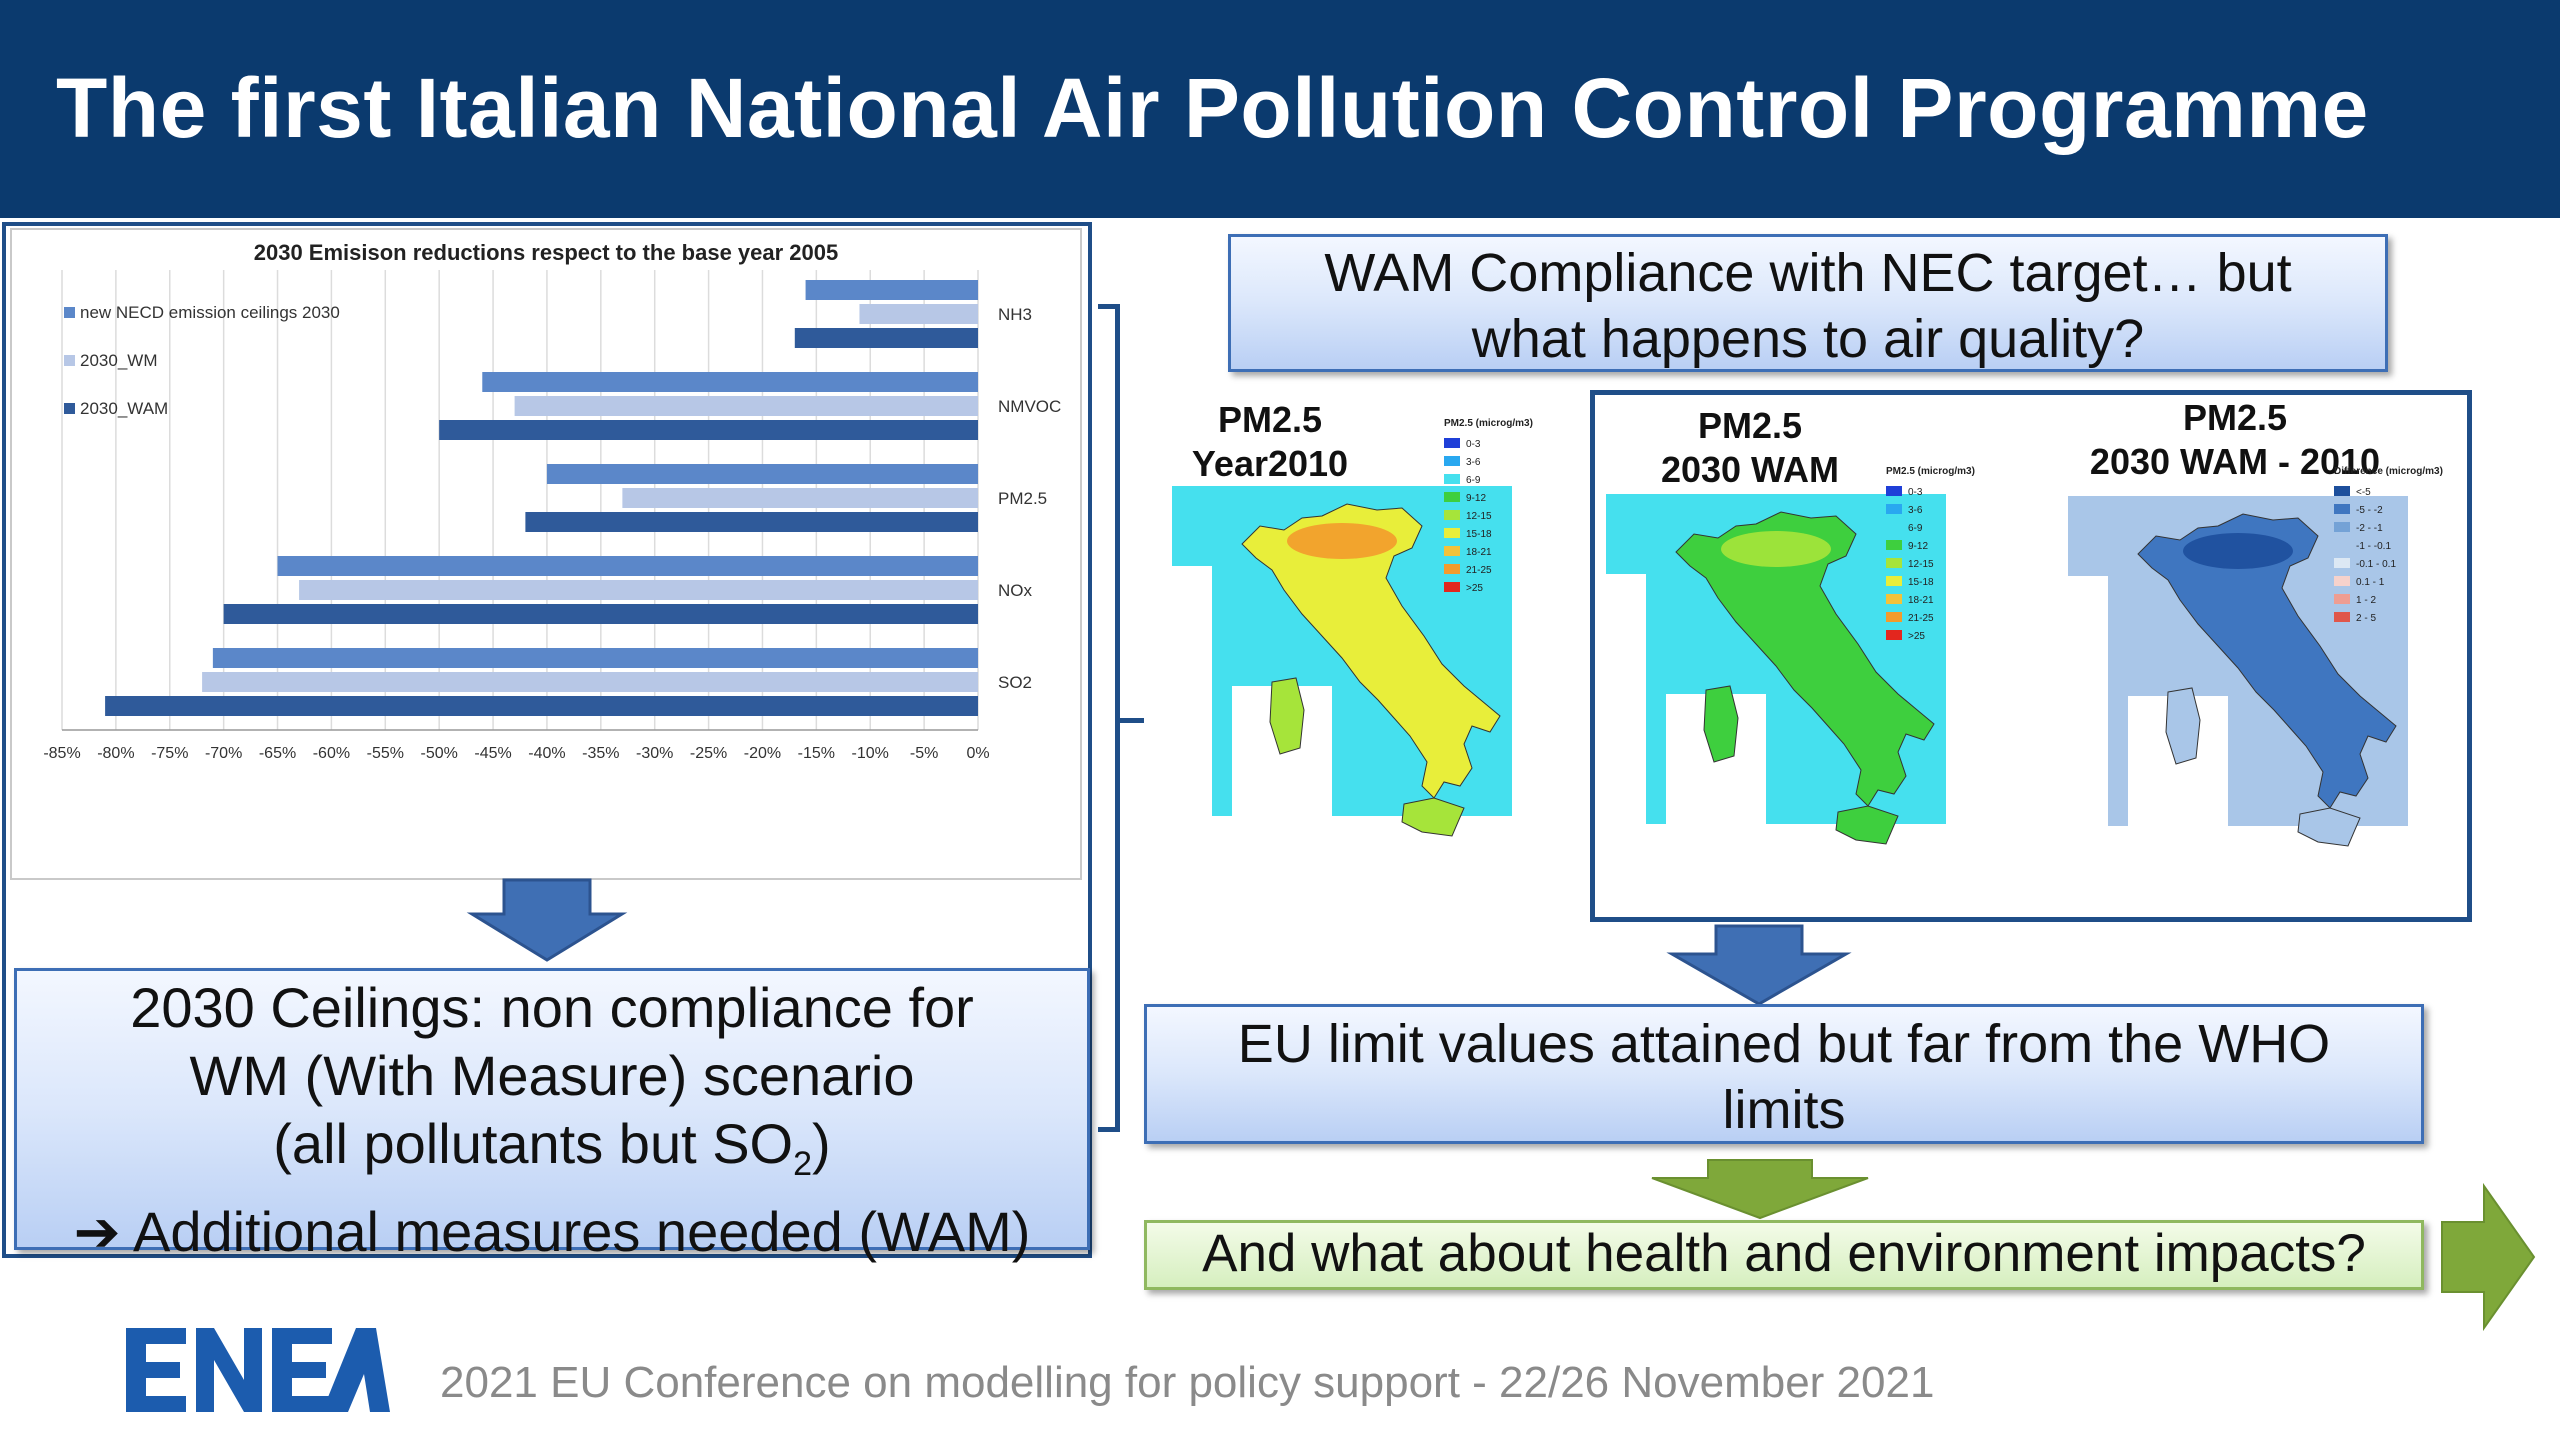  What do you see at coordinates (1022, 498) in the screenshot?
I see `category-label: PM2.5` at bounding box center [1022, 498].